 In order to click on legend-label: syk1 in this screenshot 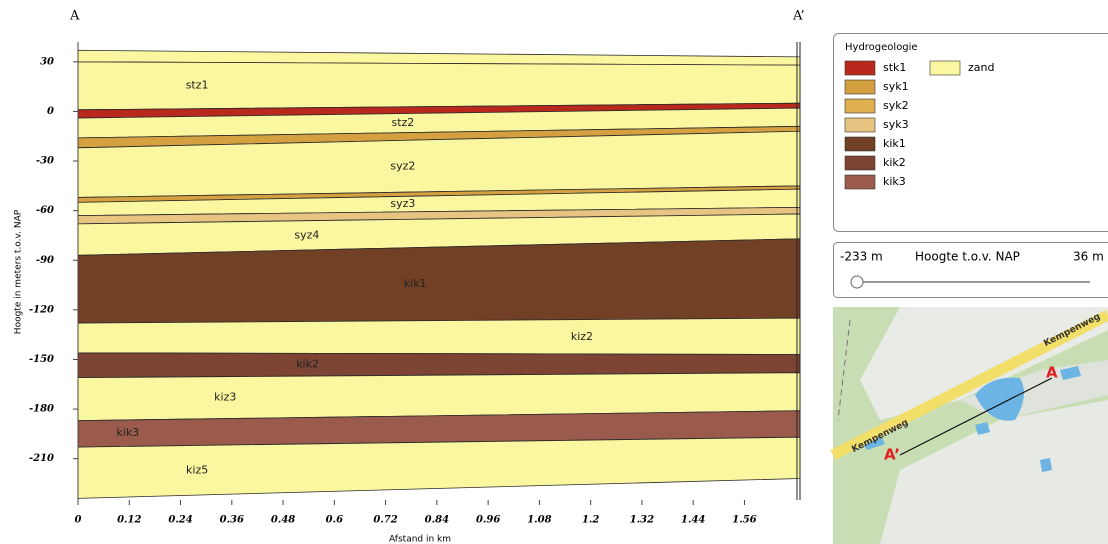, I will do `click(896, 86)`.